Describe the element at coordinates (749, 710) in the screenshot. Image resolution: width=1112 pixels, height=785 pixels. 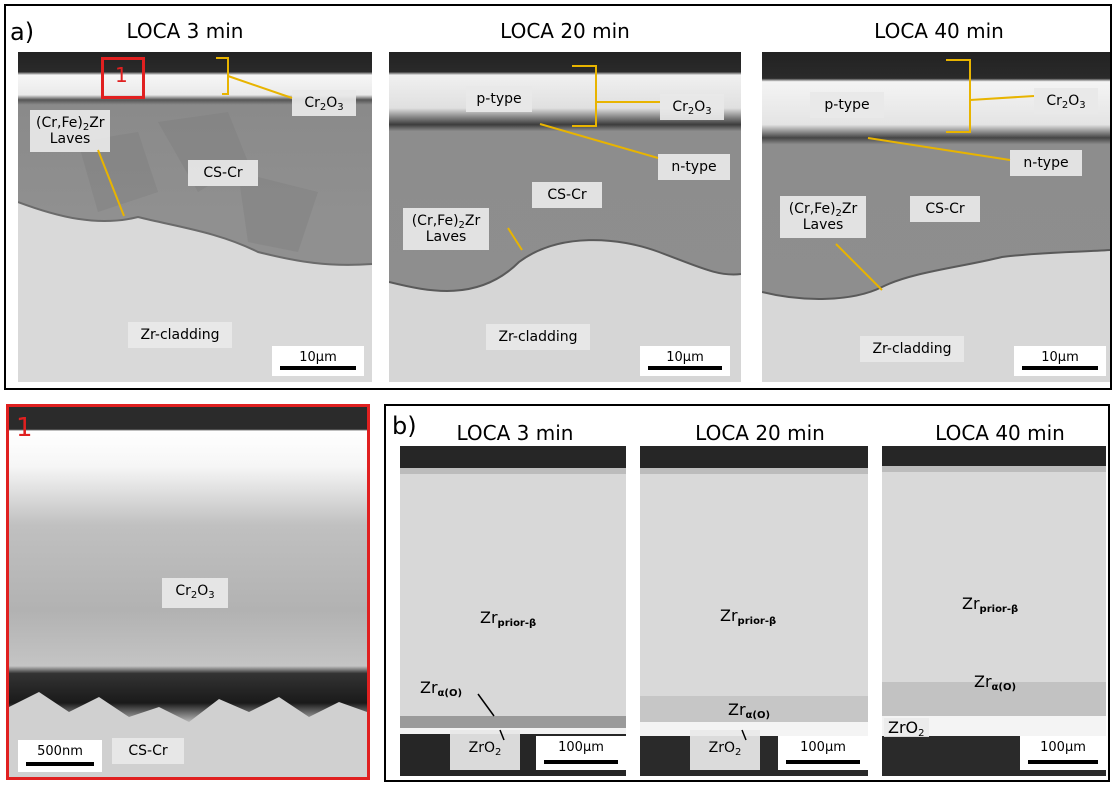
I see `label-zr-alpha-b2: Zrα(O)` at that location.